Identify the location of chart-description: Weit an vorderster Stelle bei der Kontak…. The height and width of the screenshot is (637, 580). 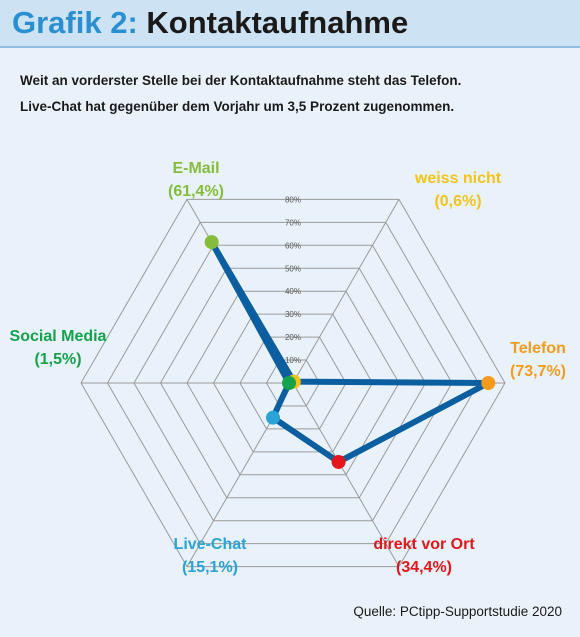
(290, 94).